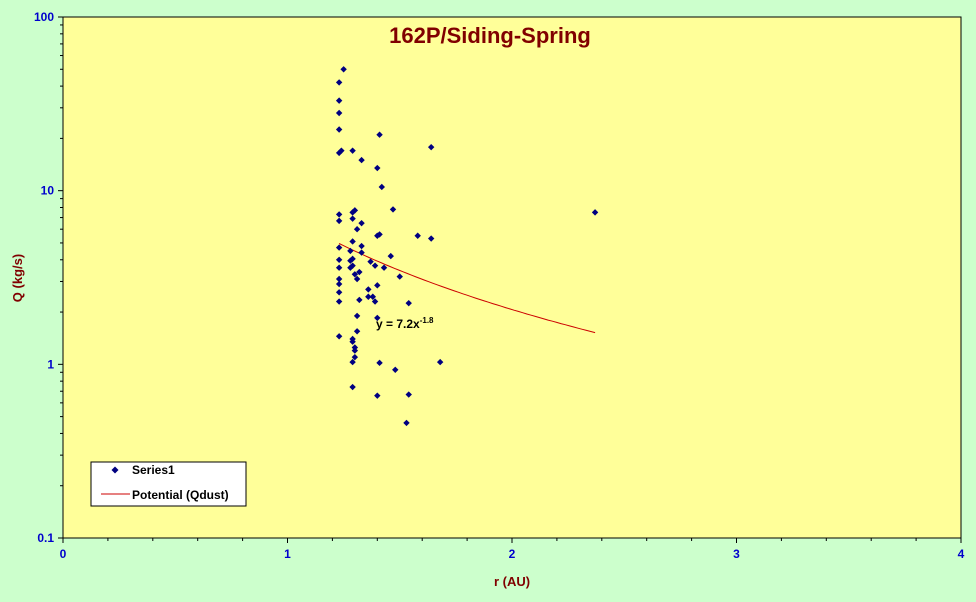  Describe the element at coordinates (427, 320) in the screenshot. I see `trendline-equation-exponent: -1.8` at that location.